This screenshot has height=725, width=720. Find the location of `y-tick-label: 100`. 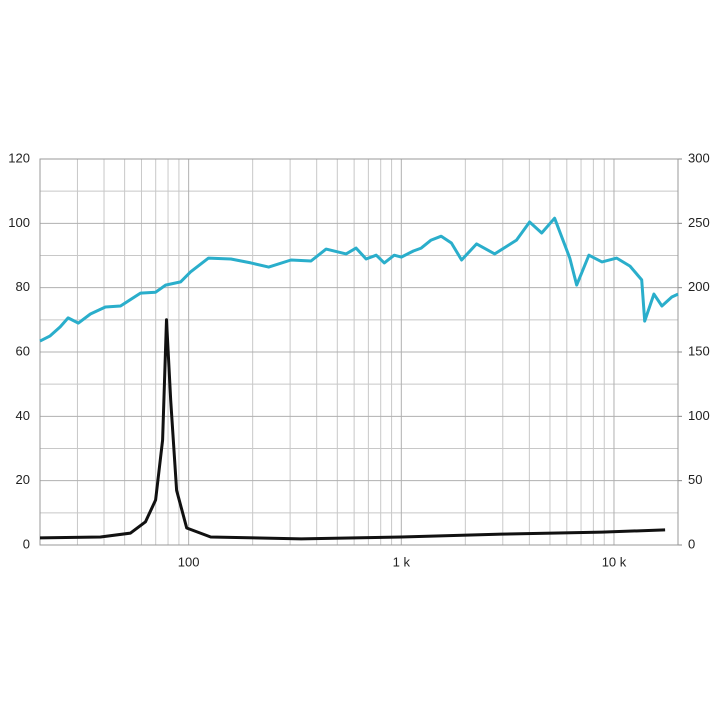

y-tick-label: 100 is located at coordinates (19, 222).